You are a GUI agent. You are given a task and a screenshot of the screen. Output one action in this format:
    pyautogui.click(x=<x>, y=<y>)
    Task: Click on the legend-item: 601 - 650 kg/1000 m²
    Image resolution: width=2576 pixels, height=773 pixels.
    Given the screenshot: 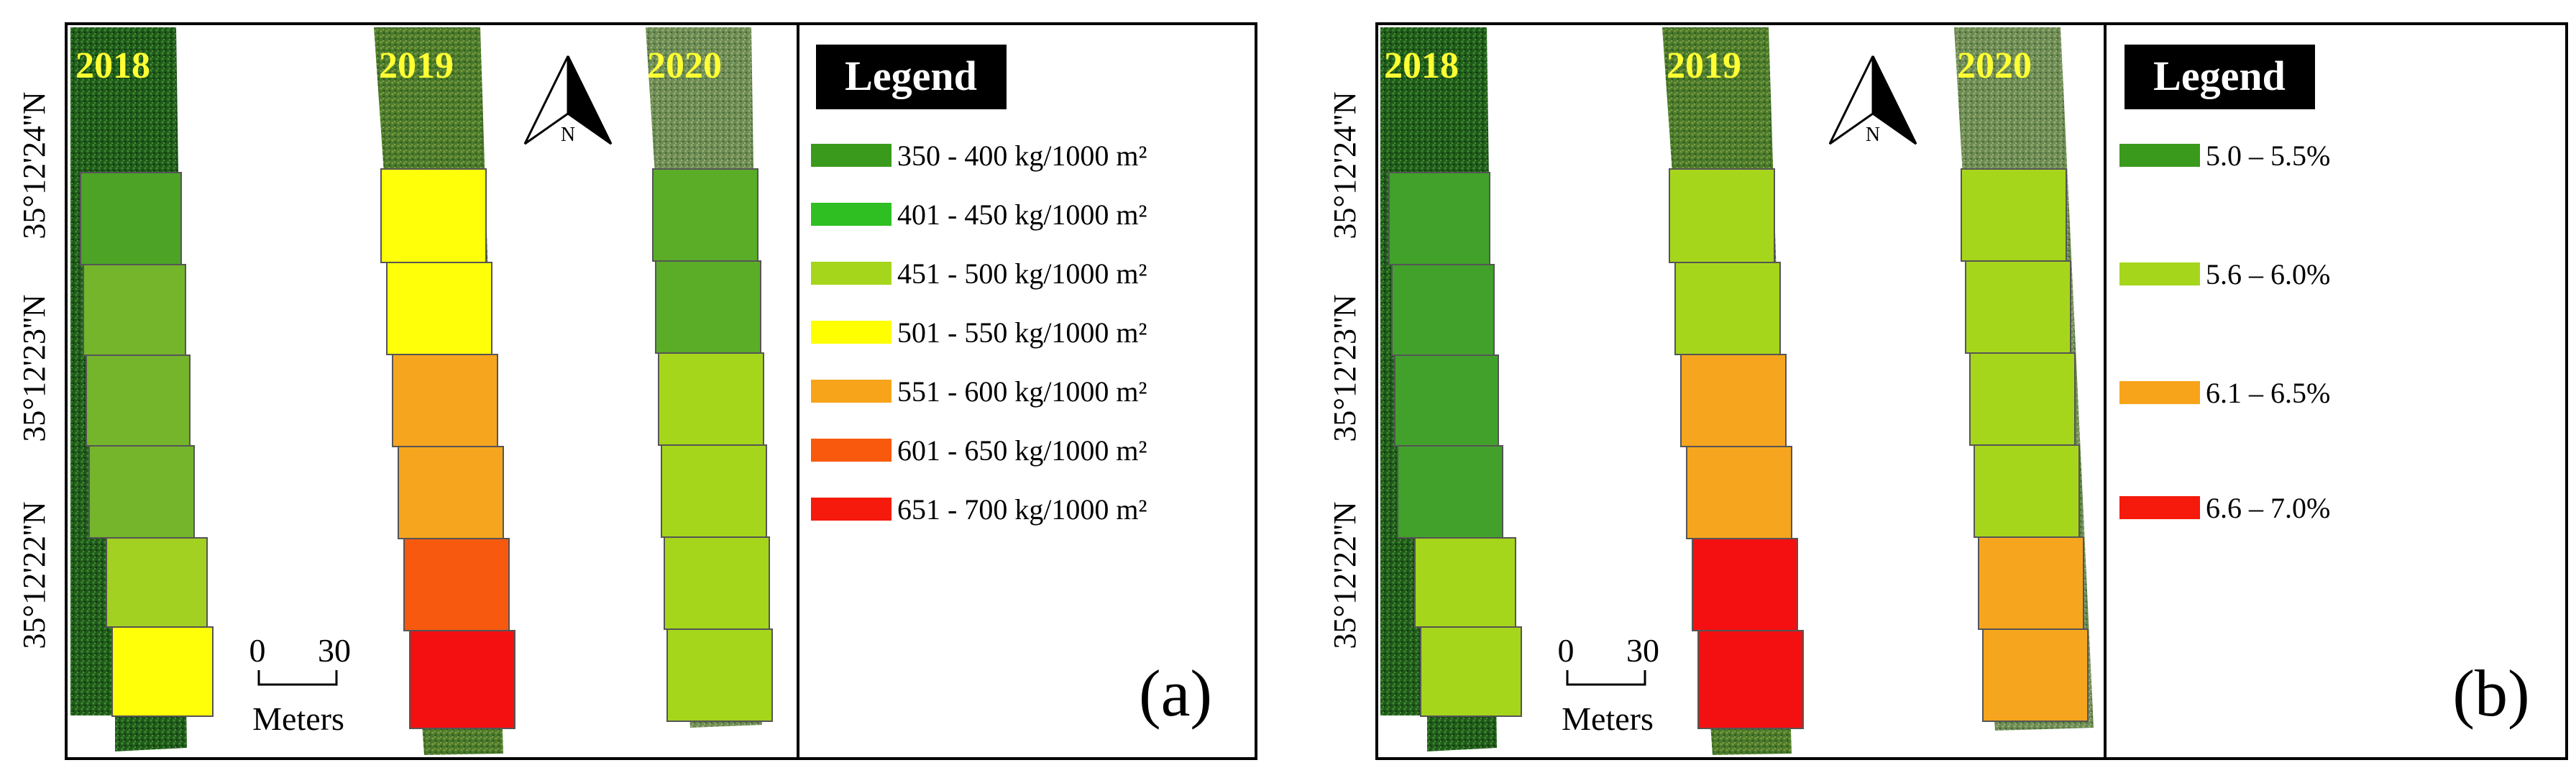 What is the action you would take?
    pyautogui.click(x=979, y=450)
    